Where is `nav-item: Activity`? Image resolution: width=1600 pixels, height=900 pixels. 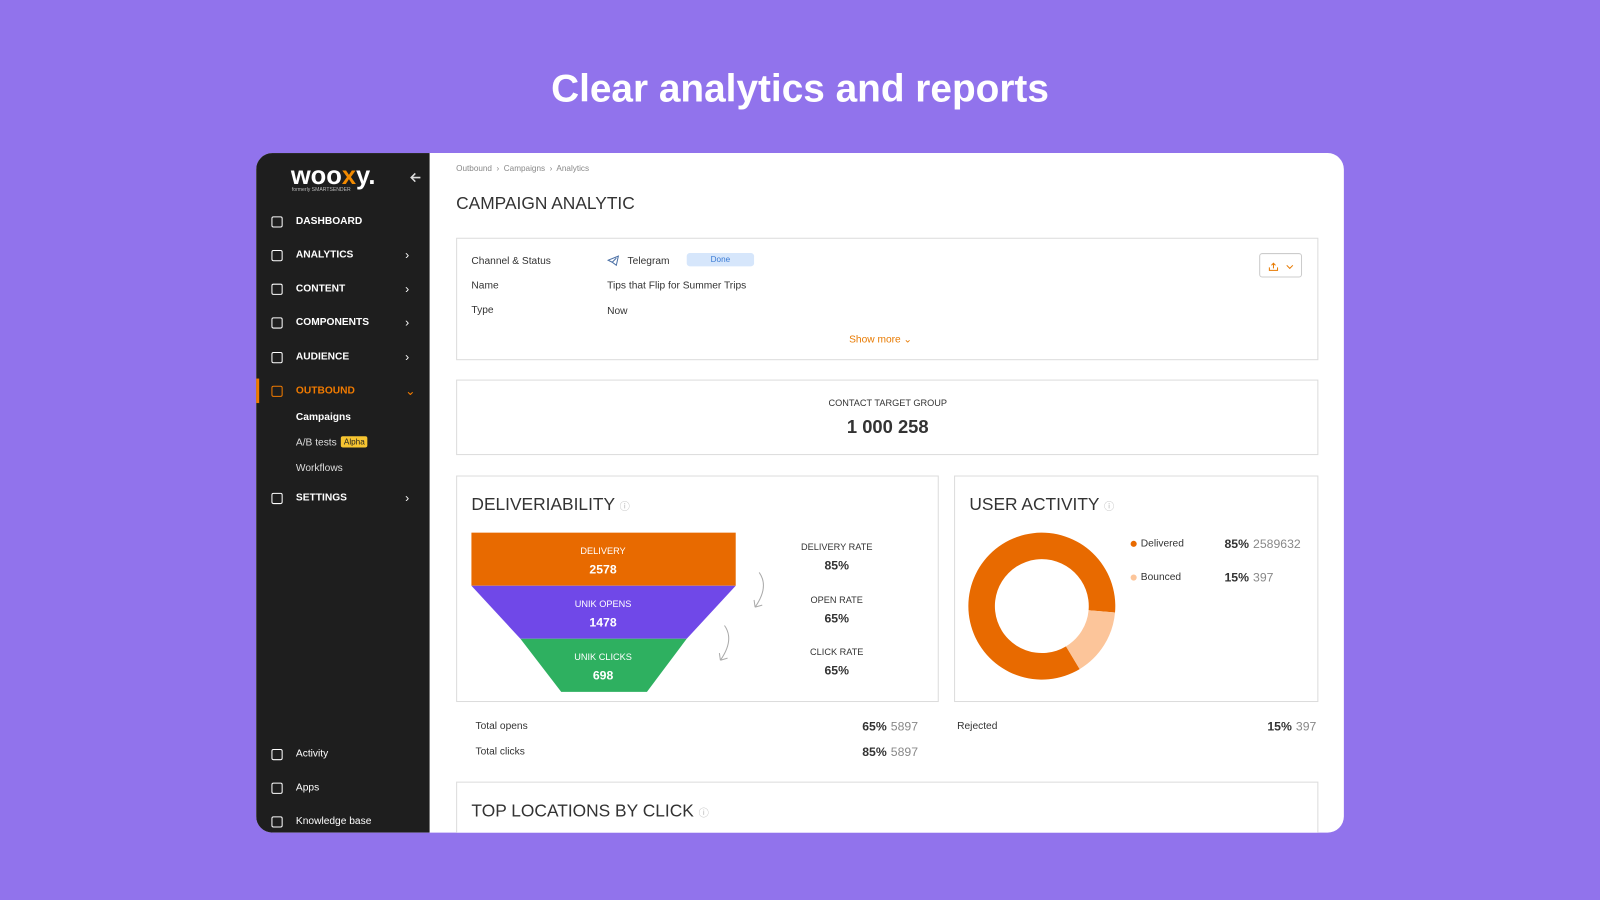
nav-item: Activity is located at coordinates (312, 754).